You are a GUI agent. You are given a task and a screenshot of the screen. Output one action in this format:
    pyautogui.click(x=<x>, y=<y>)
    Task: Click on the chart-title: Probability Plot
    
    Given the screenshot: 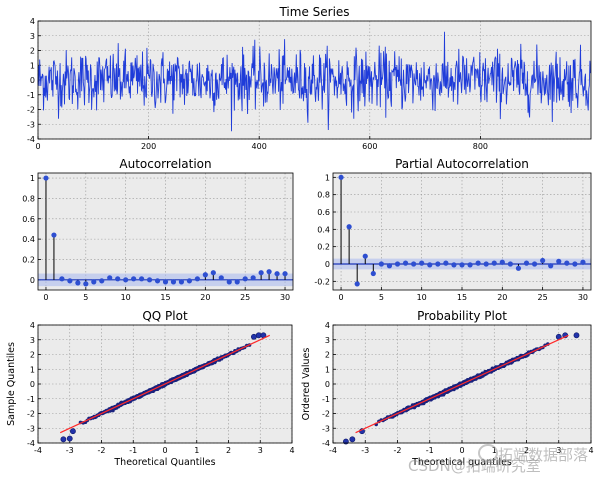 What is the action you would take?
    pyautogui.click(x=462, y=316)
    